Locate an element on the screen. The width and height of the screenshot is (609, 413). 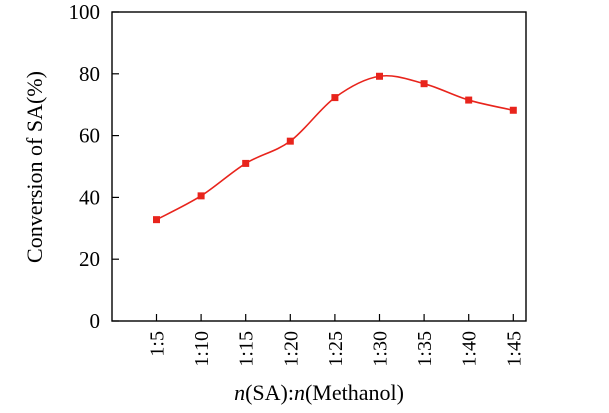
y-axis: 0 20 40 60 80 100 is located at coordinates (94, 166).